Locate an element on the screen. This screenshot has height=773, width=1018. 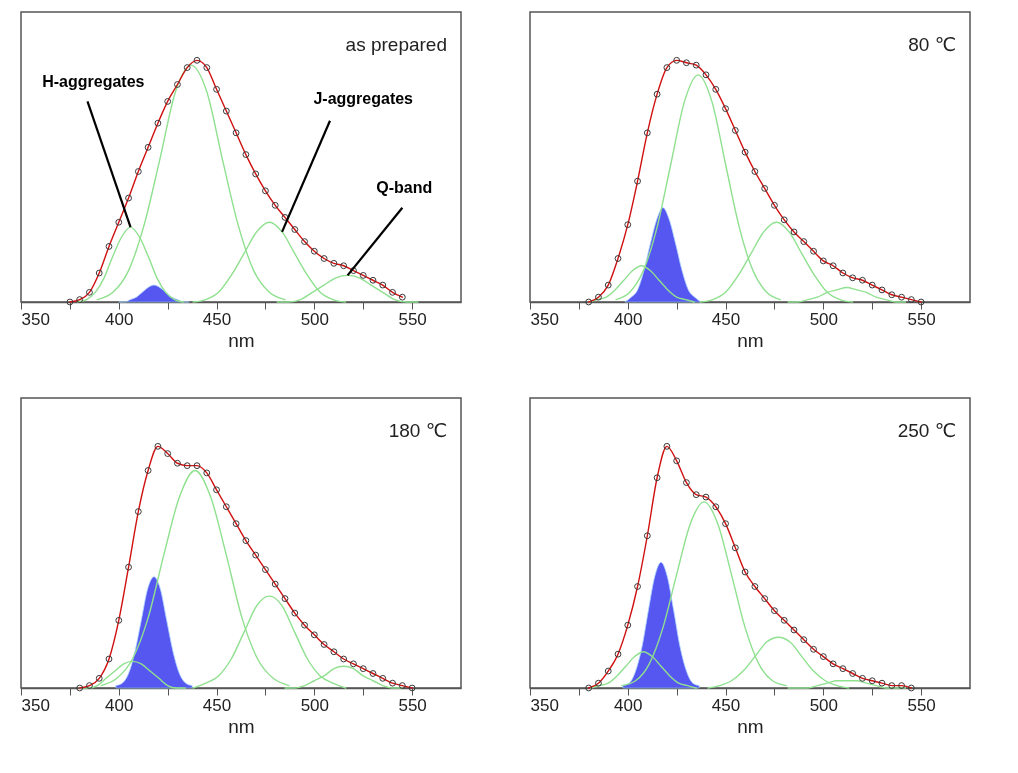
text: as prepared is located at coordinates (396, 44).